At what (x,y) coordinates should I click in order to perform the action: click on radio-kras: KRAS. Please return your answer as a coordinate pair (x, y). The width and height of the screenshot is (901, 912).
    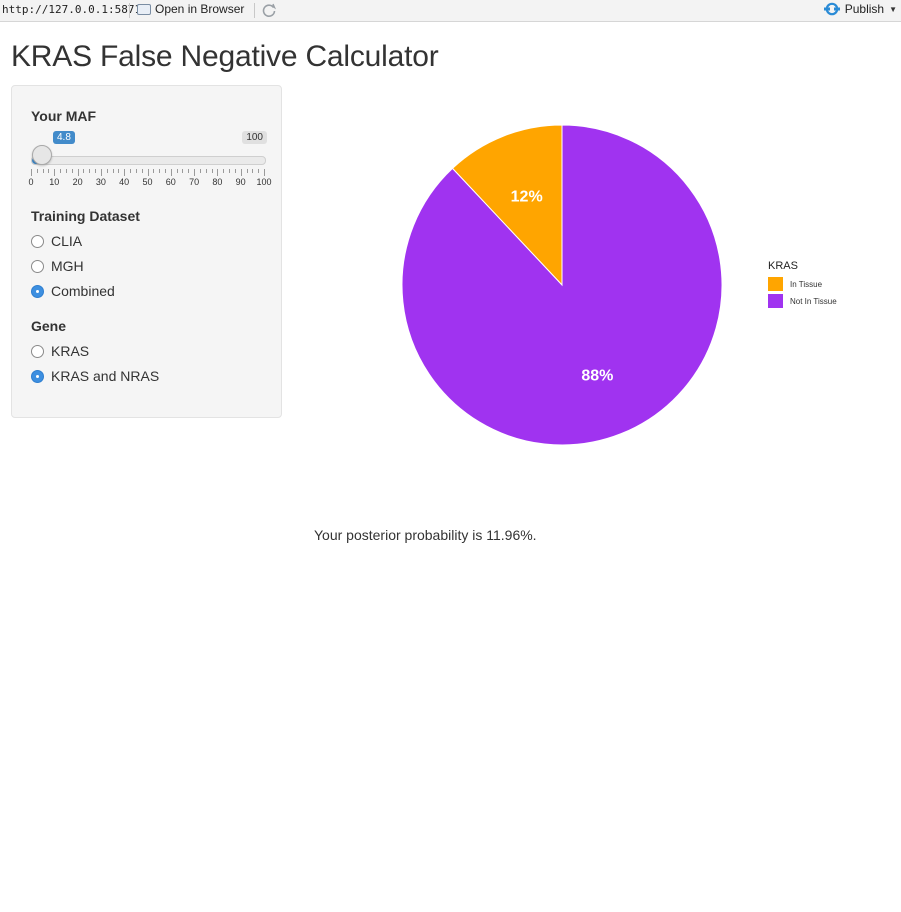
    Looking at the image, I should click on (60, 351).